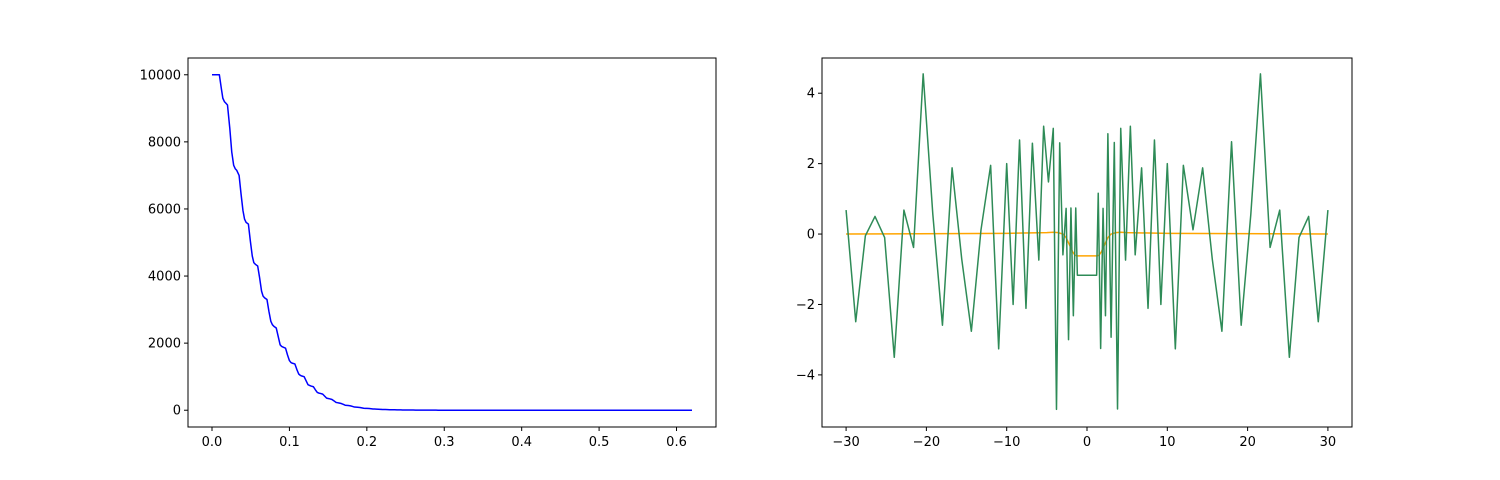 The width and height of the screenshot is (1500, 480). I want to click on right-y-tick-label: −2, so click(805, 305).